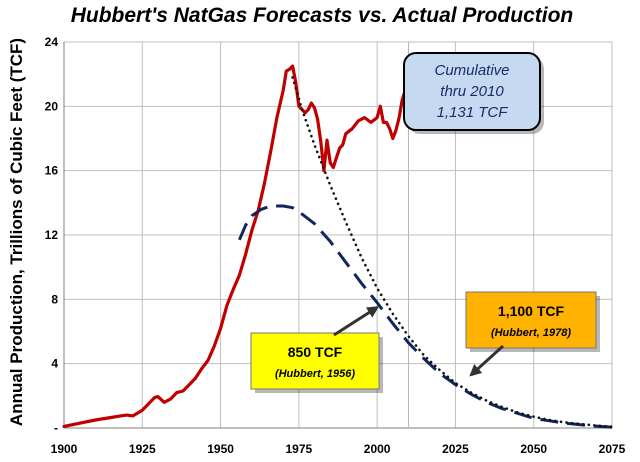 The width and height of the screenshot is (640, 462). Describe the element at coordinates (64, 449) in the screenshot. I see `x-tick-label: 1900` at that location.